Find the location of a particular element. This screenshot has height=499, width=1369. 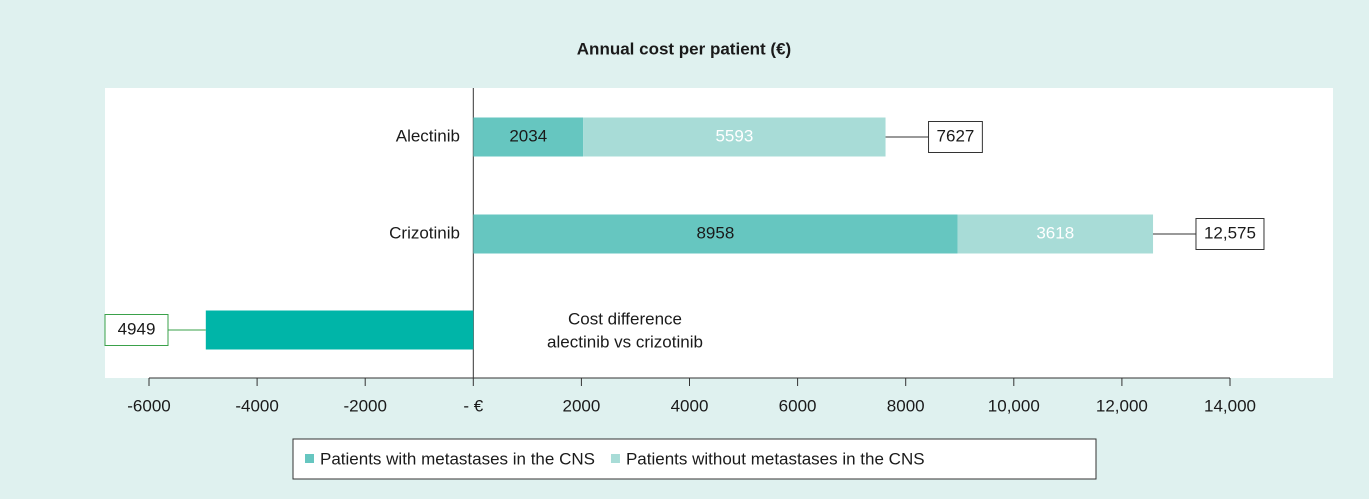

x-tick-label: 4000 is located at coordinates (690, 405).